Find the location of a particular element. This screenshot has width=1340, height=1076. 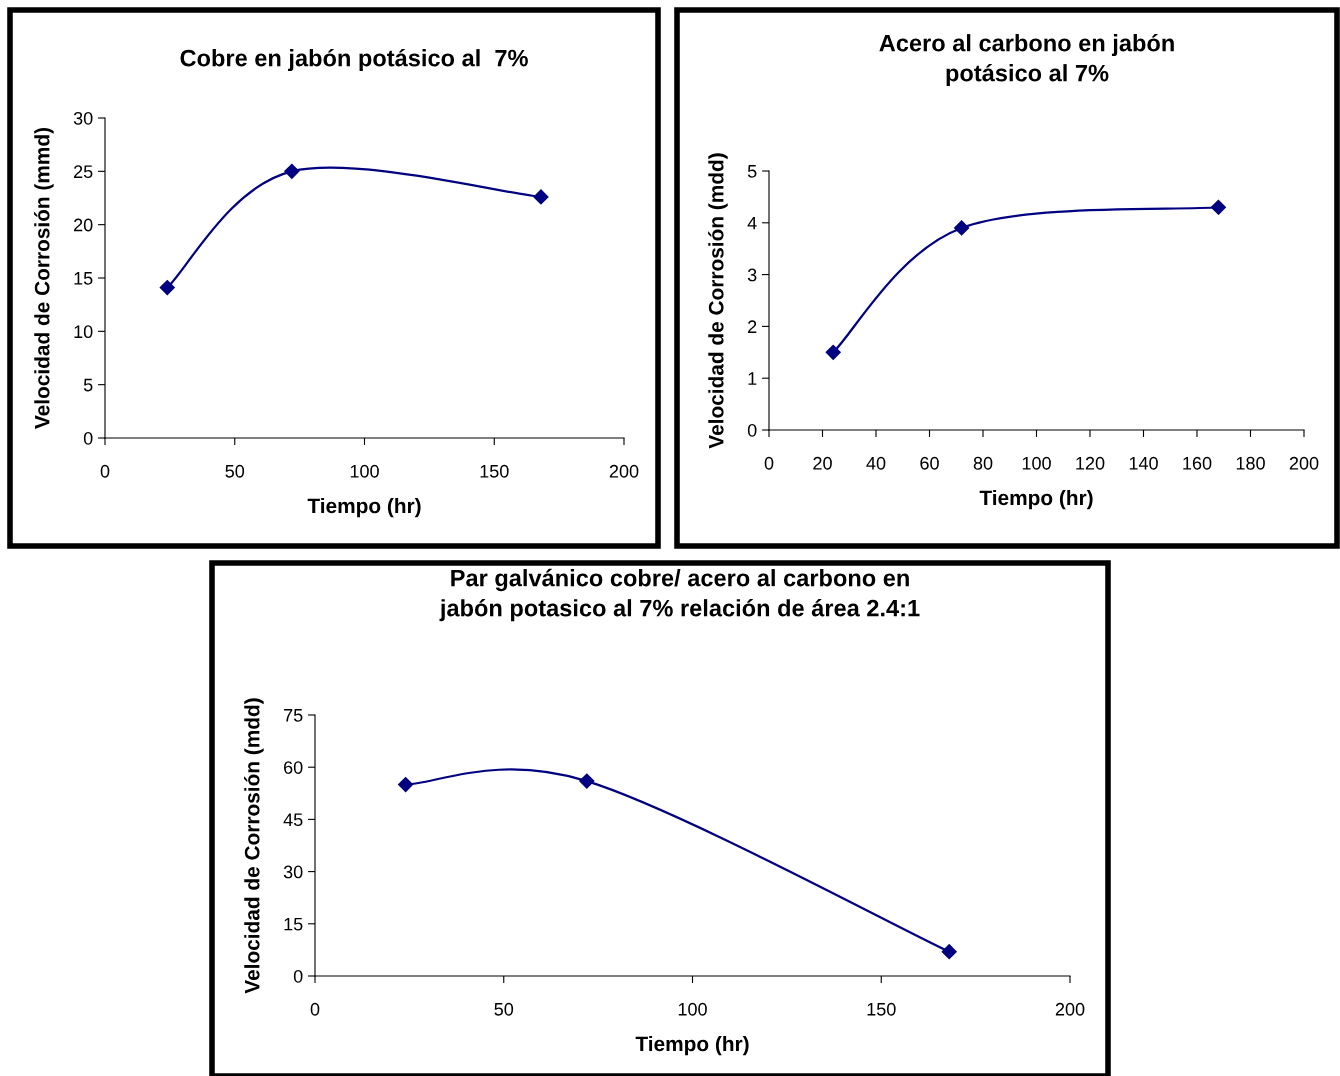

y-tick-label: 10 is located at coordinates (83, 332).